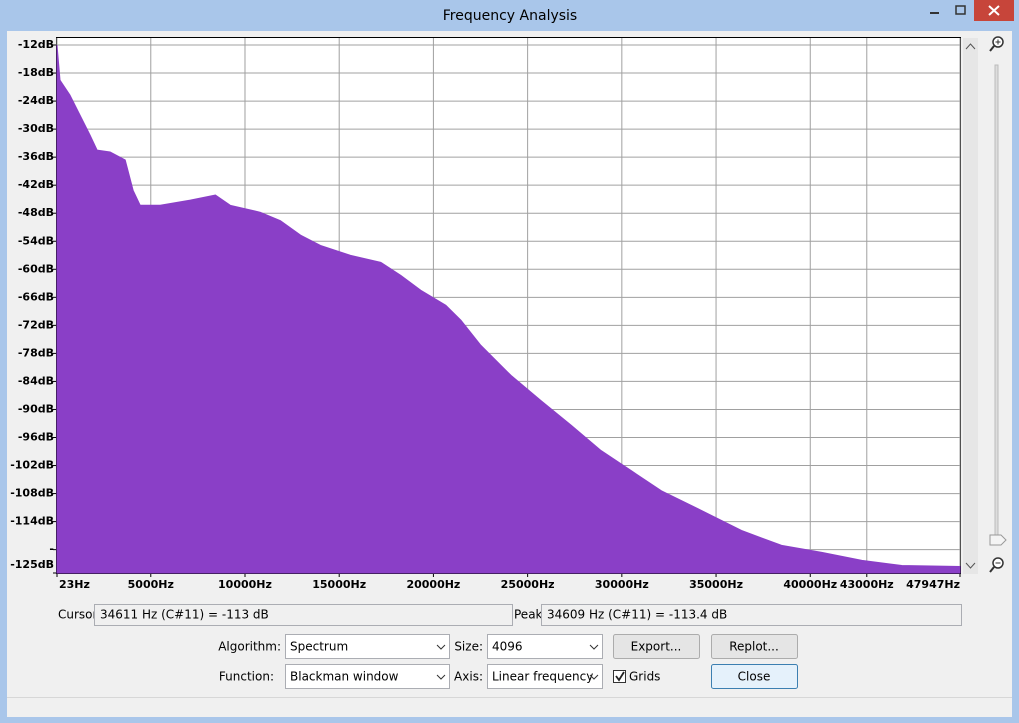 The image size is (1019, 723). I want to click on y-tick-label: -114dB, so click(32, 521).